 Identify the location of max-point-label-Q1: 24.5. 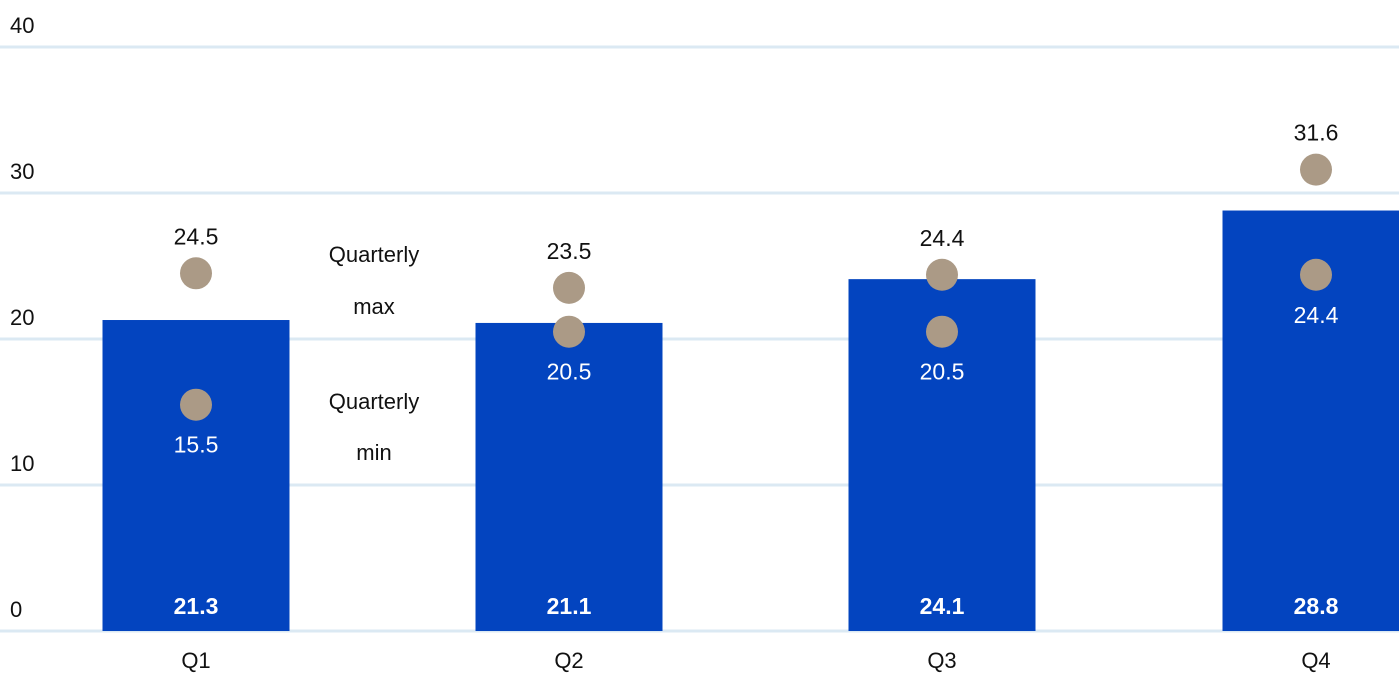
(196, 236).